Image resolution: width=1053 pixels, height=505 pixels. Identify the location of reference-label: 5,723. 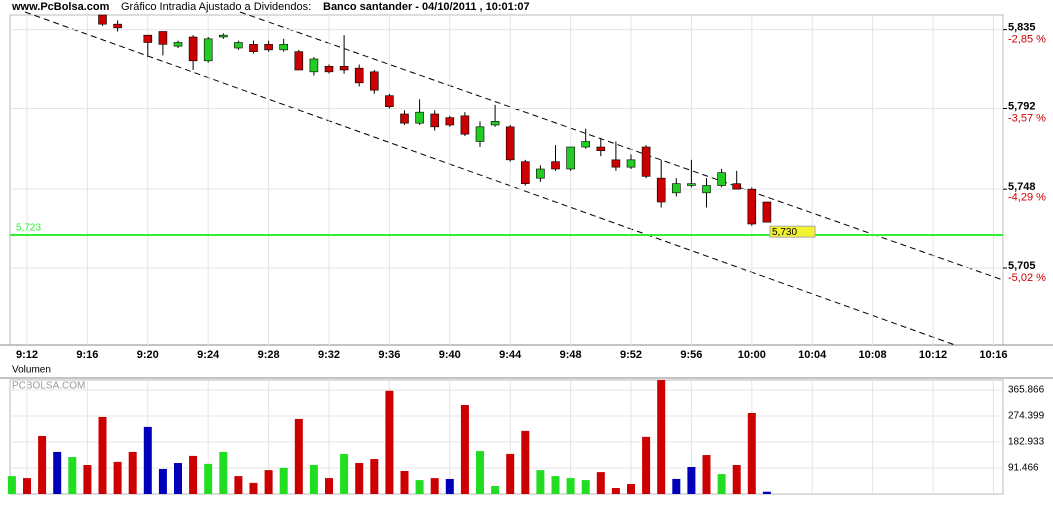
(28, 228).